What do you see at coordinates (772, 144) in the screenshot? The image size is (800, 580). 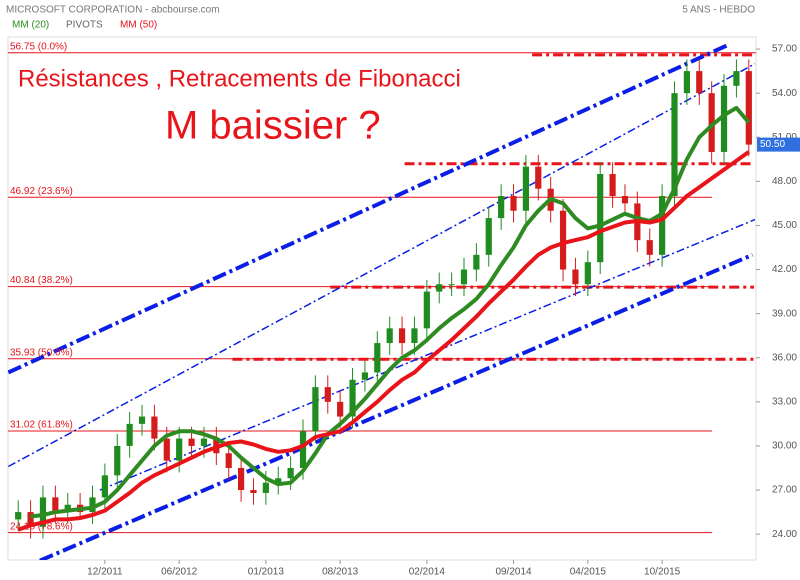 I see `last-price-label: 50.50` at bounding box center [772, 144].